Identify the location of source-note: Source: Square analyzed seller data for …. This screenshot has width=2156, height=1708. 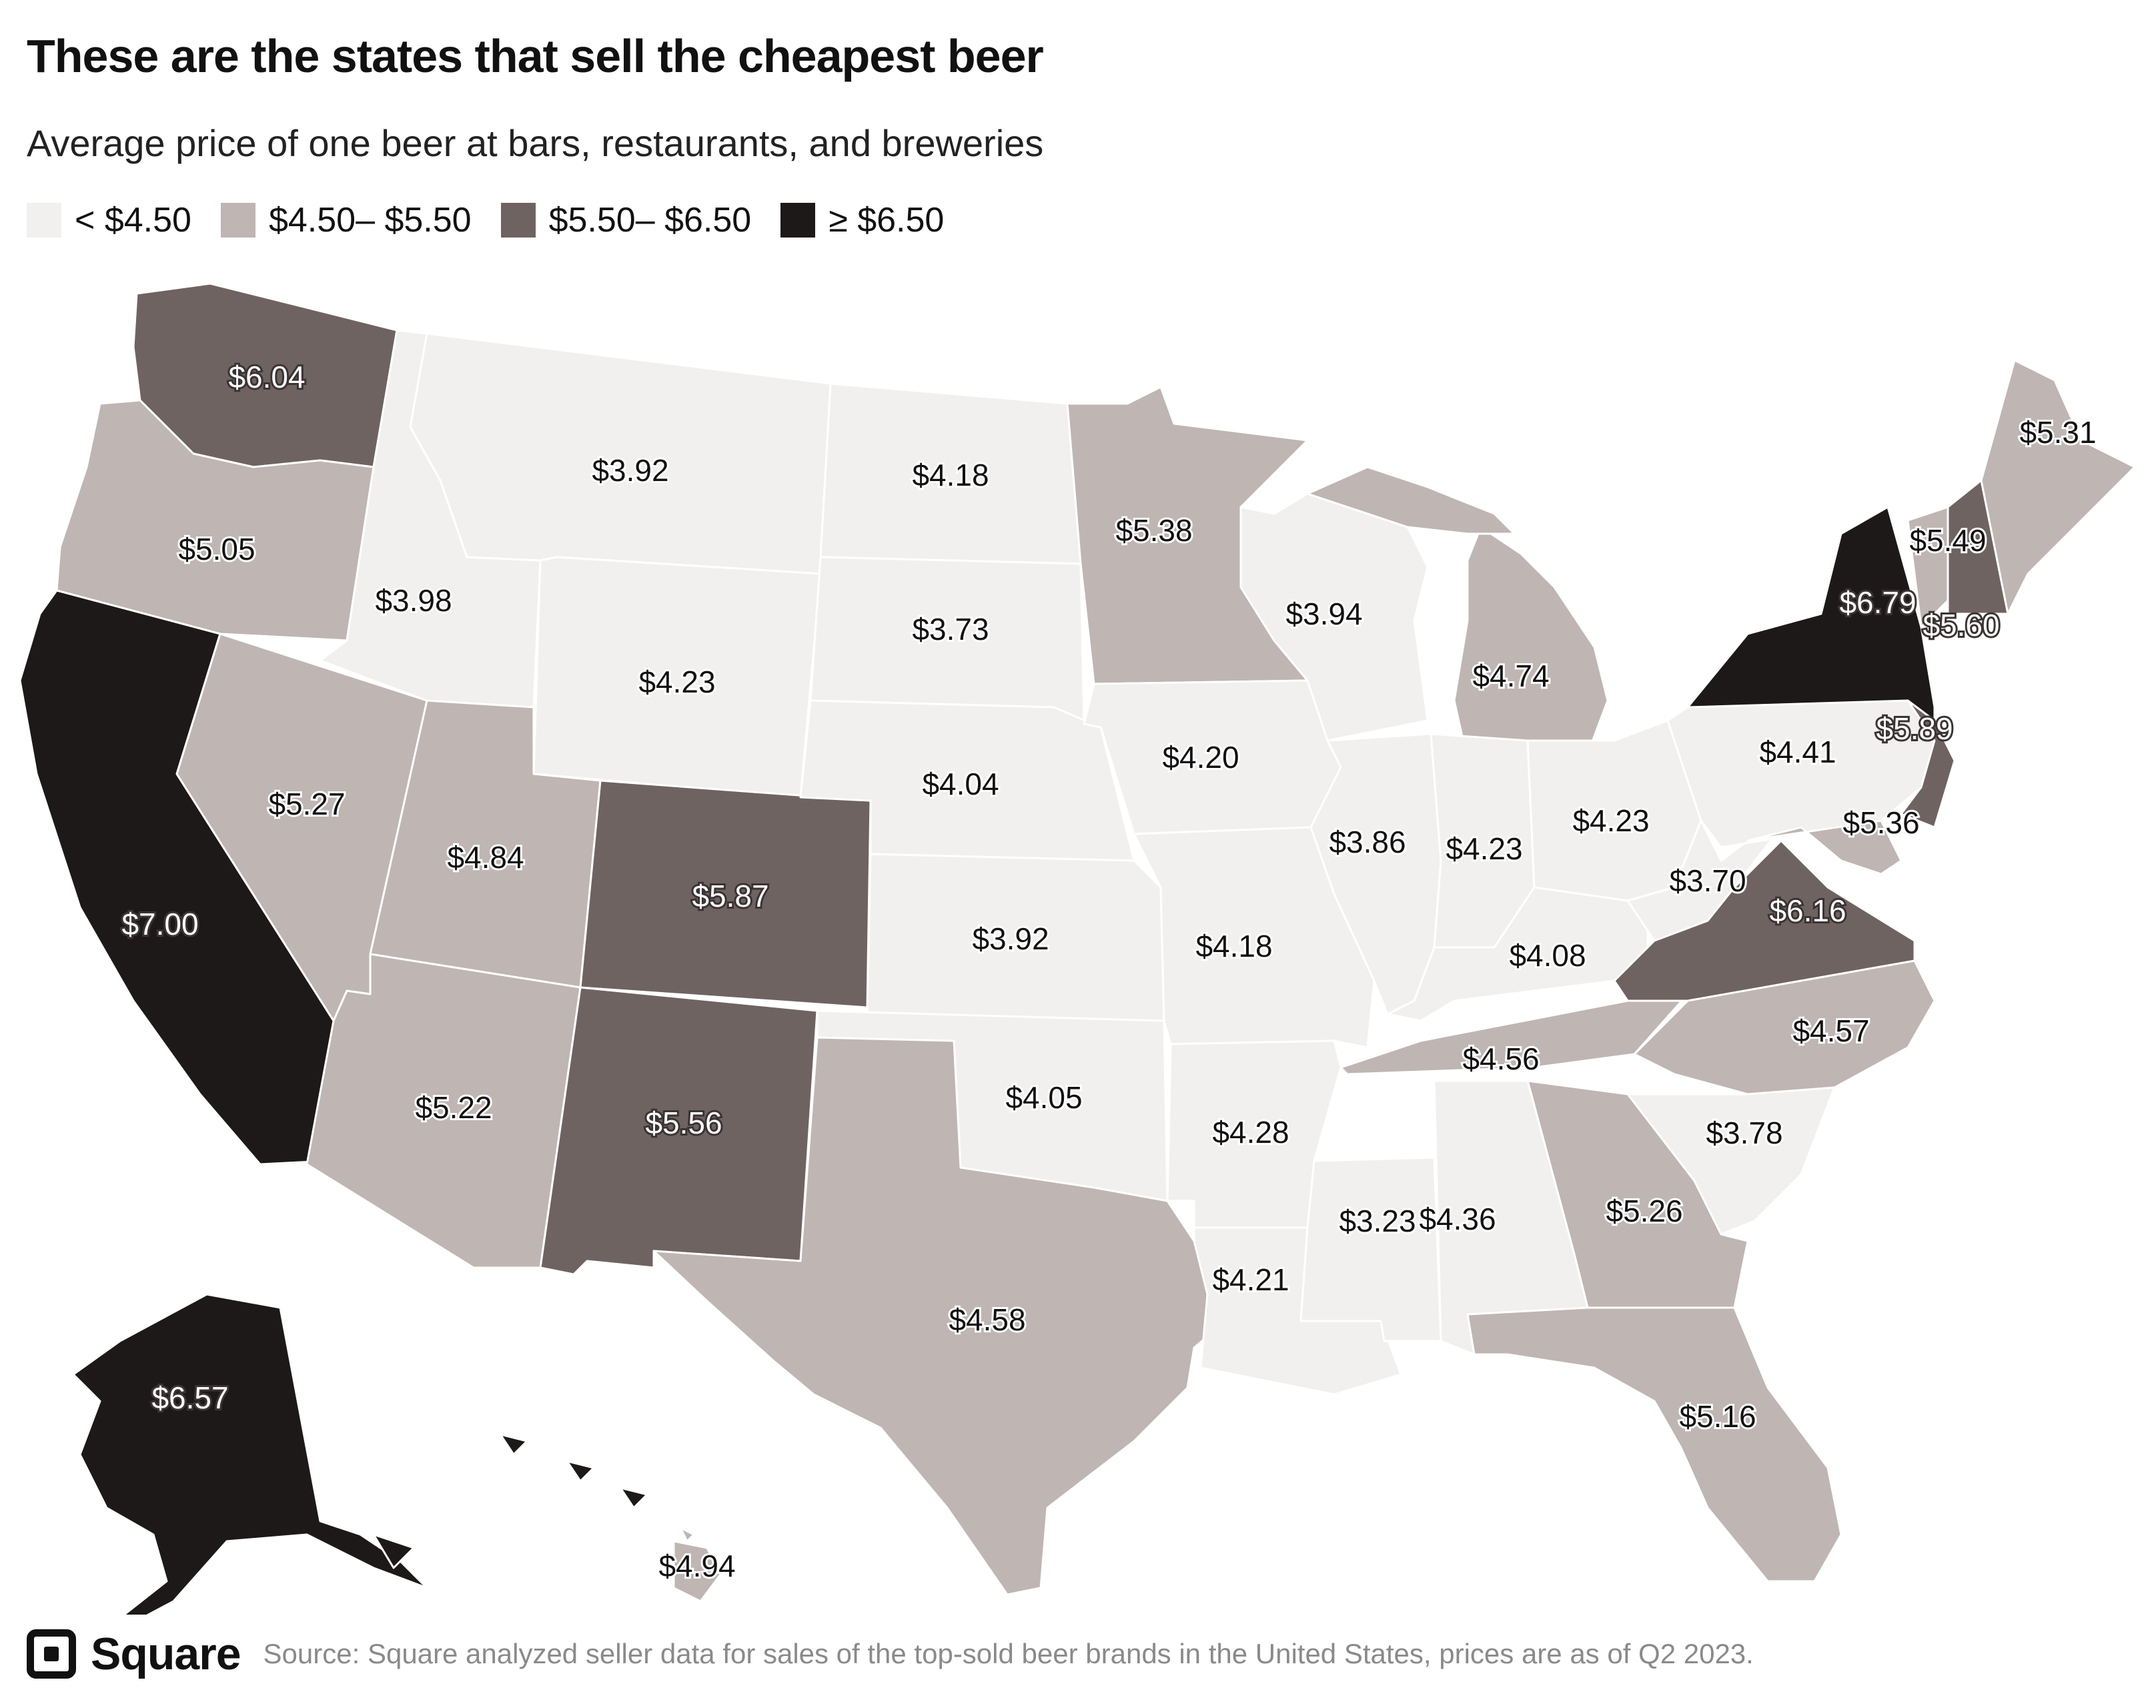
(1008, 1654).